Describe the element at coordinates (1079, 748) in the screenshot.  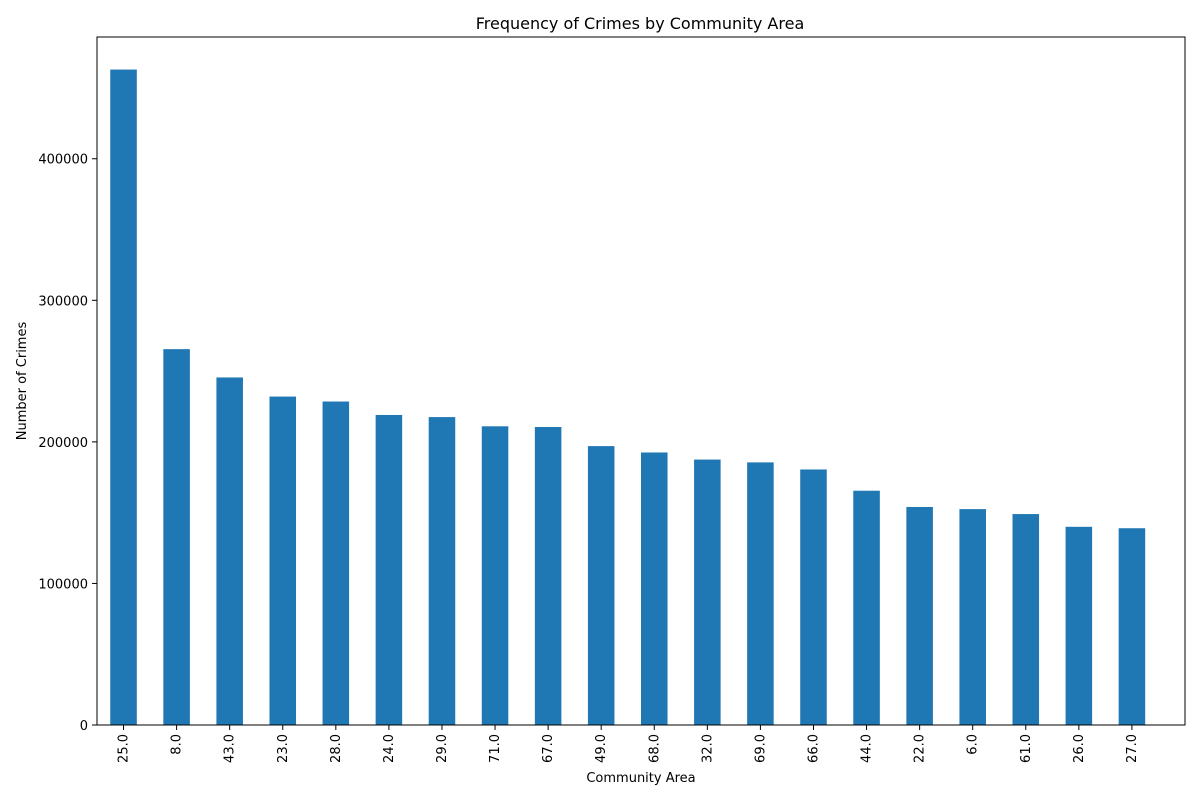
I see `x-tick-label: 26.0` at that location.